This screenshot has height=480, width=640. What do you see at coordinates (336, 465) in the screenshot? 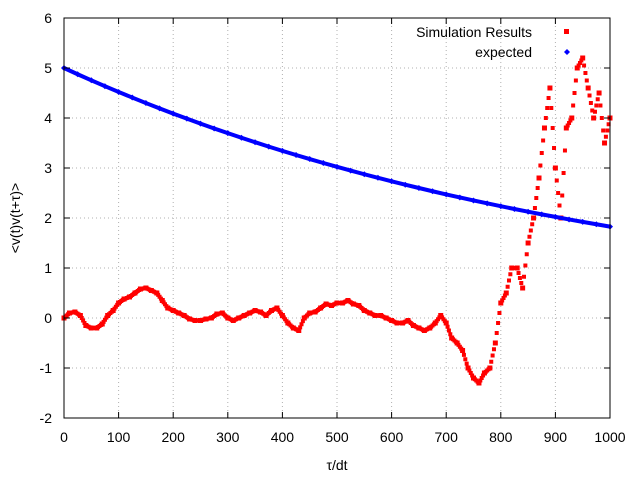
I see `x-axis-label: τ/dt` at bounding box center [336, 465].